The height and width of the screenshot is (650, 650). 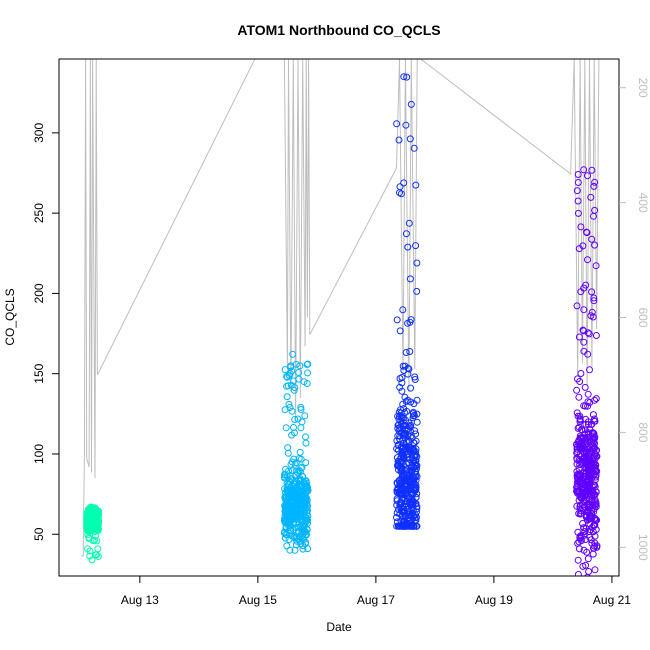 I want to click on right-tick-label: 600, so click(x=643, y=317).